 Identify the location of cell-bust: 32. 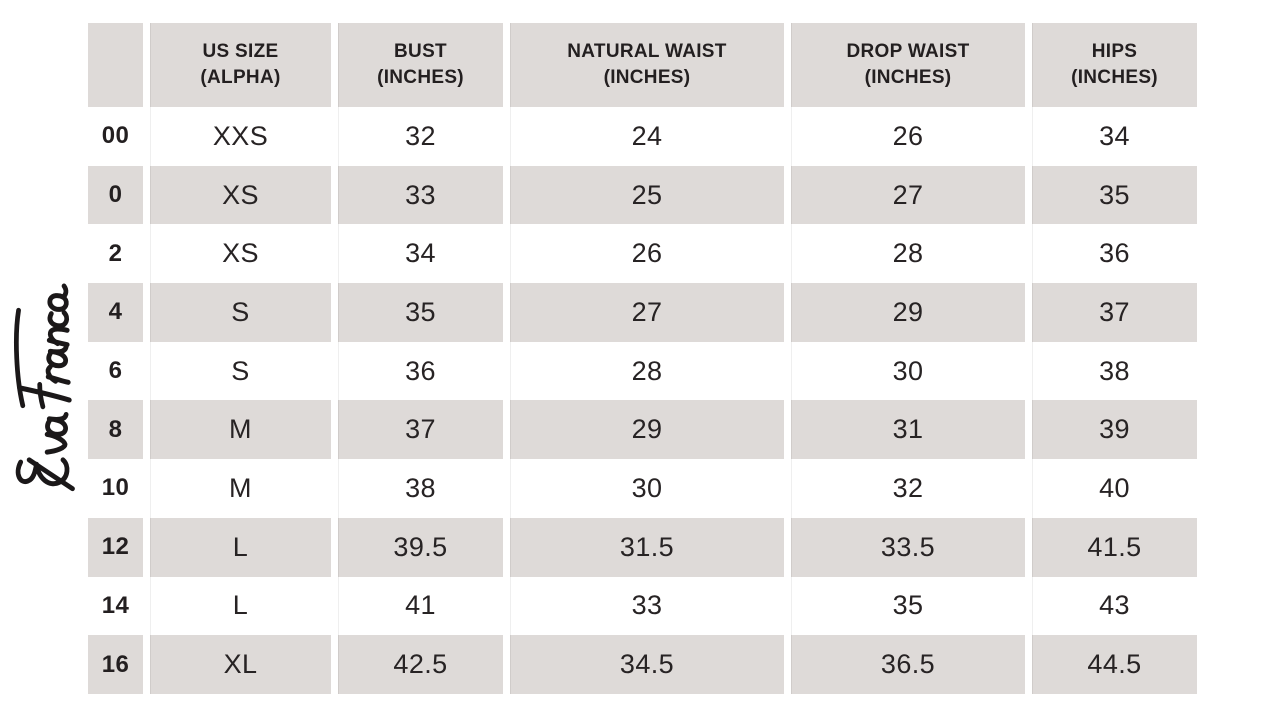
(417, 136).